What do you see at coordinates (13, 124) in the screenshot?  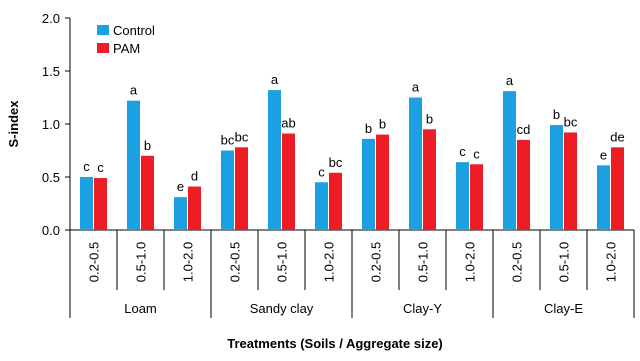 I see `y-axis-title: S-index` at bounding box center [13, 124].